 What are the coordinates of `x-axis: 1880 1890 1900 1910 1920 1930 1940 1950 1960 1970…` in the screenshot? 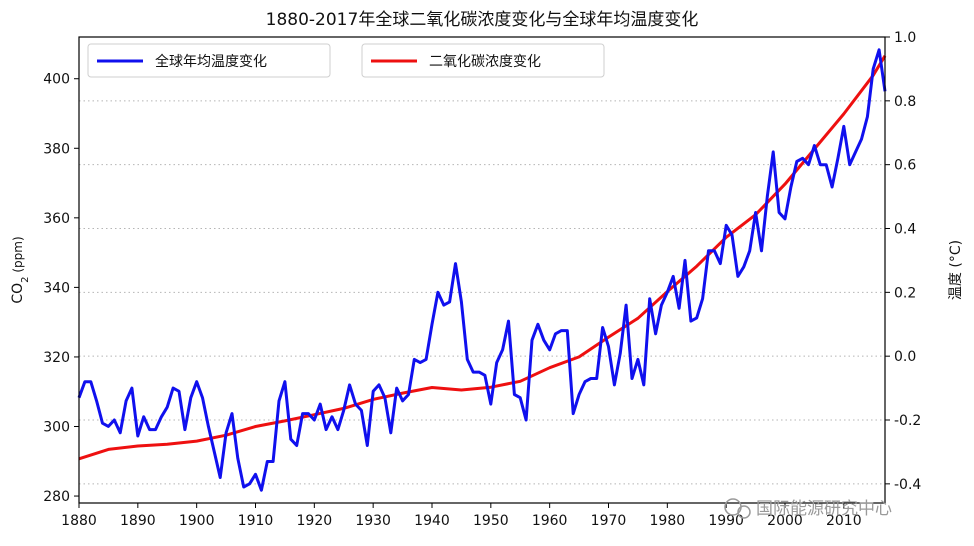 It's located at (461, 516).